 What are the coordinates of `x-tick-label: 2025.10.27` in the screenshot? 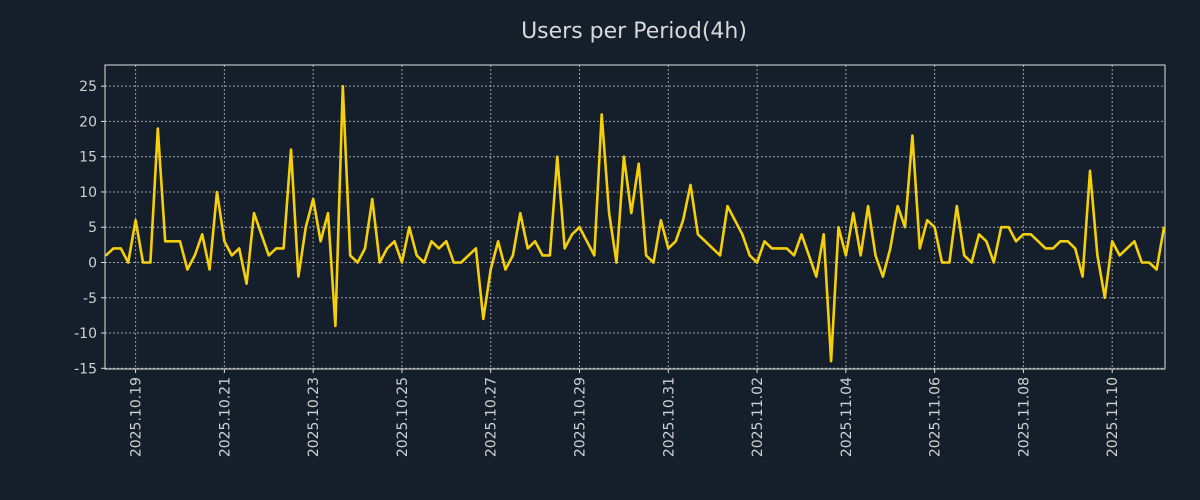 It's located at (492, 417).